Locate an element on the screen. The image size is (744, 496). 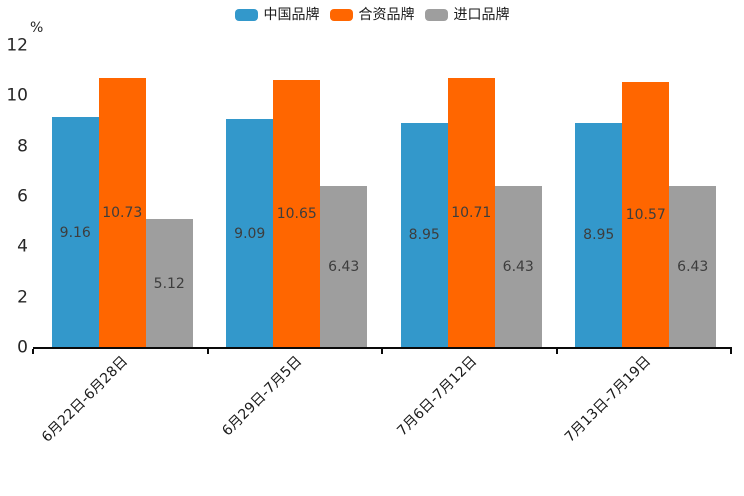
bar-value-label: 10.57 is located at coordinates (645, 214).